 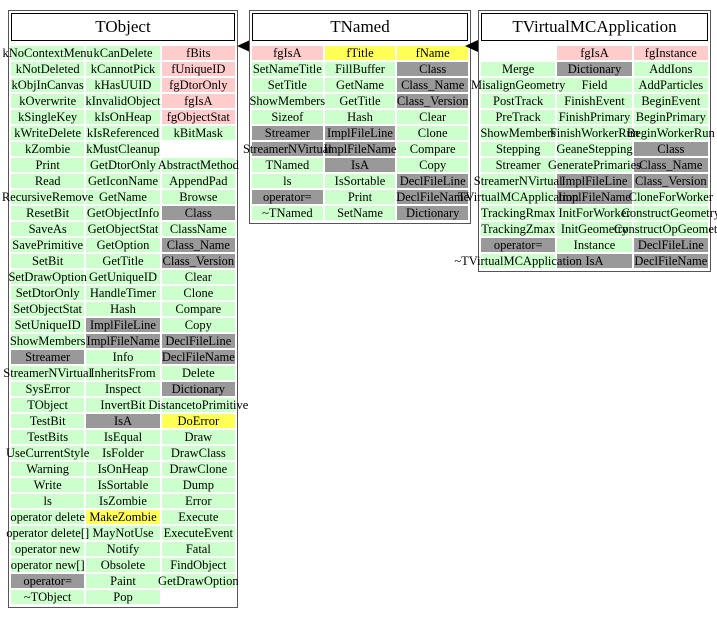 I want to click on member-cell: FillBuffer, so click(x=360, y=69).